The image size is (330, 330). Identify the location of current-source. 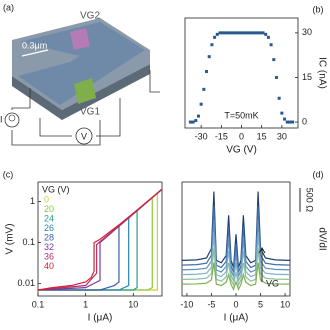
(12, 120).